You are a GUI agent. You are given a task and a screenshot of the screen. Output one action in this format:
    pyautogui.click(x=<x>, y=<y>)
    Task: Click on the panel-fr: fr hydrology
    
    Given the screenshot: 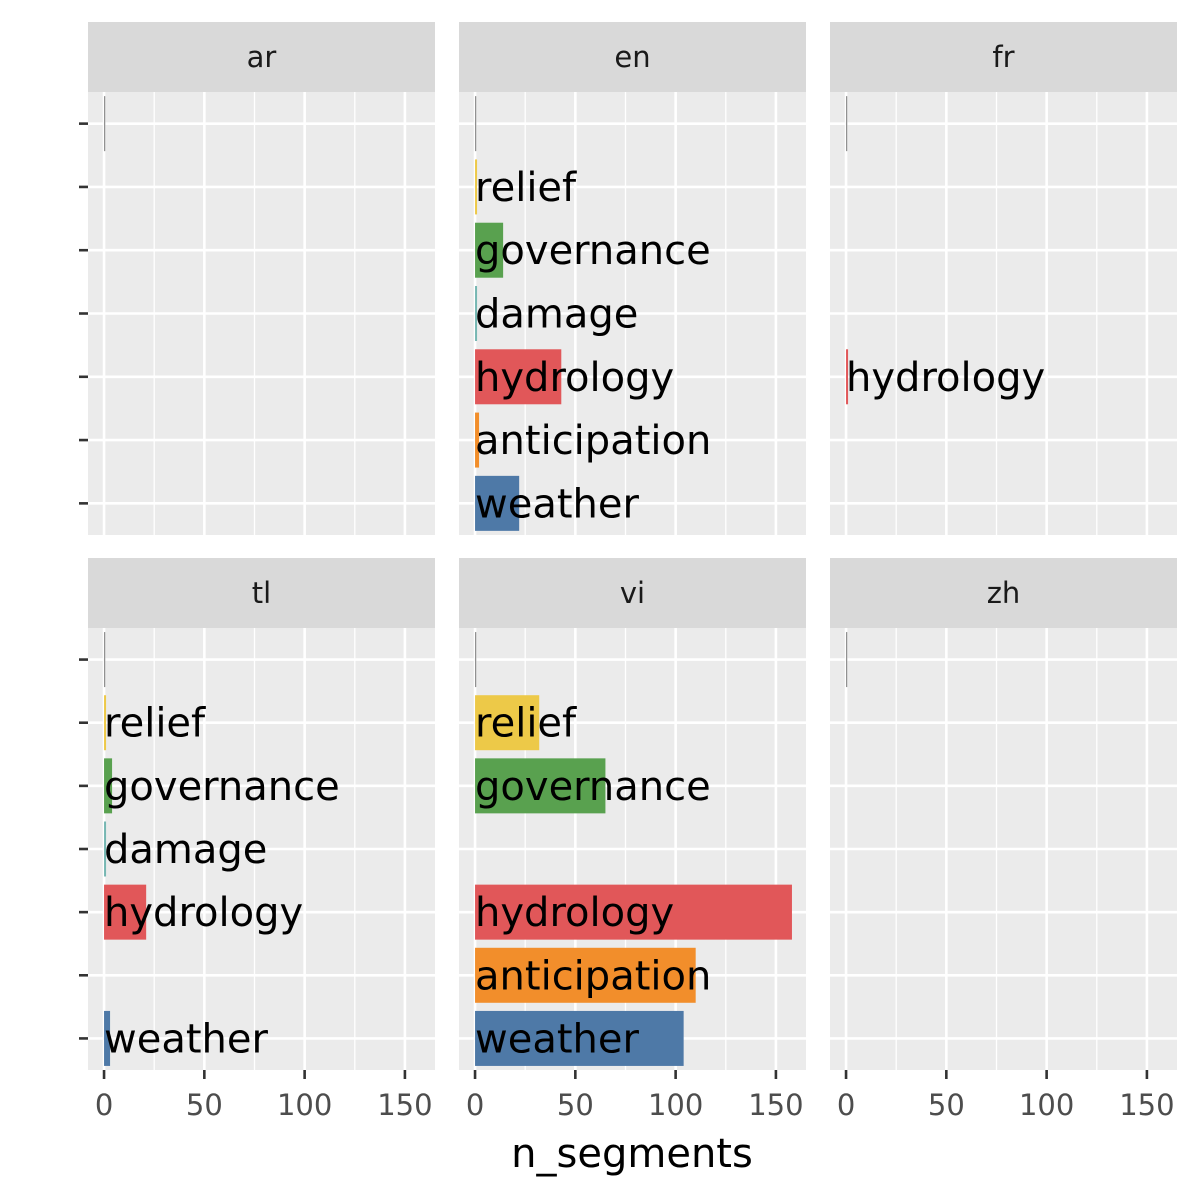 What is the action you would take?
    pyautogui.click(x=1003, y=278)
    